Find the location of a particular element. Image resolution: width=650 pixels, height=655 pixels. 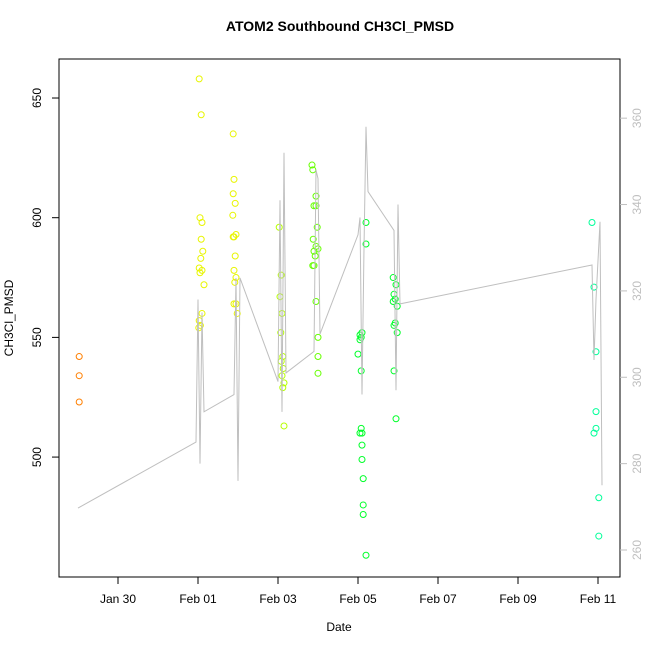

y2-tick-label: 300 is located at coordinates (637, 377).